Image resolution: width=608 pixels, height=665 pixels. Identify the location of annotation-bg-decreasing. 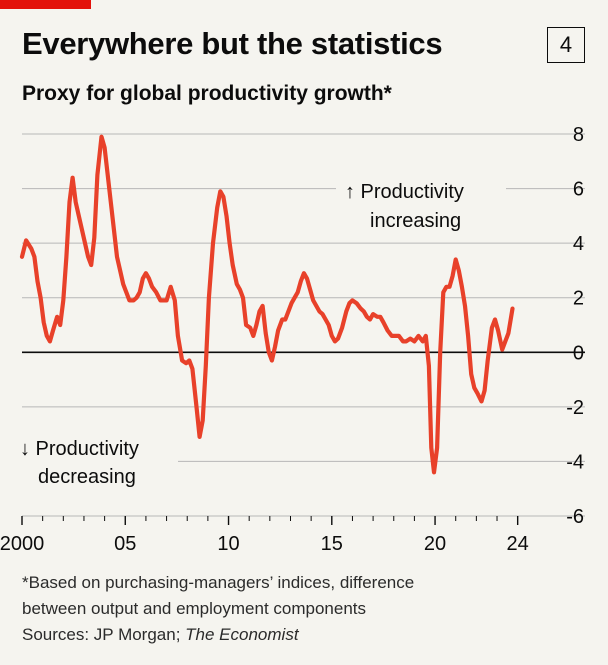
(94, 461).